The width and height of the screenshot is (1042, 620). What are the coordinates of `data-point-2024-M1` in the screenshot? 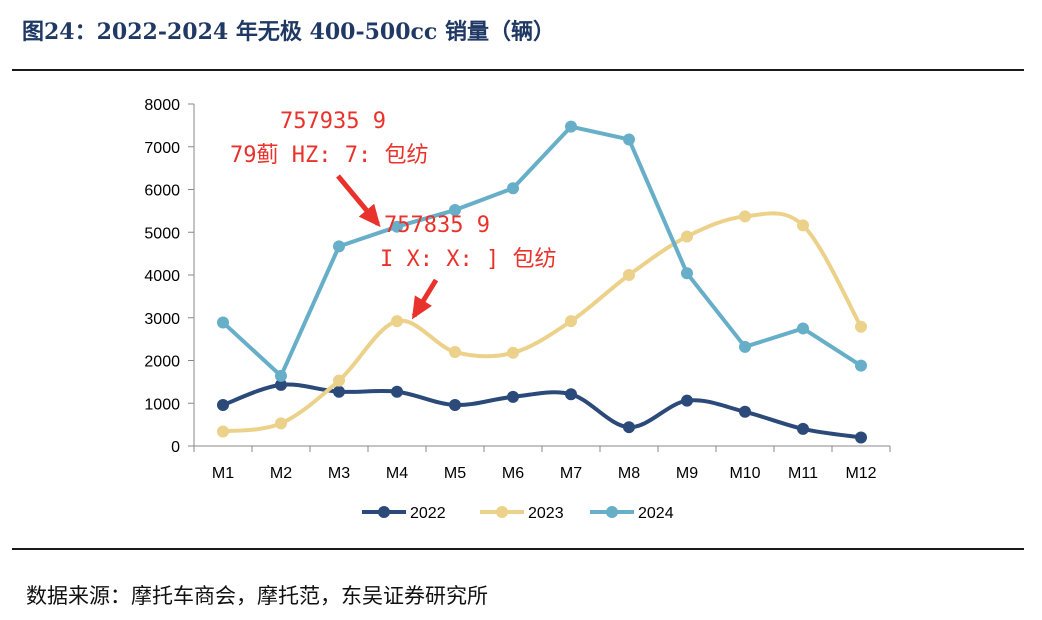 It's located at (223, 322).